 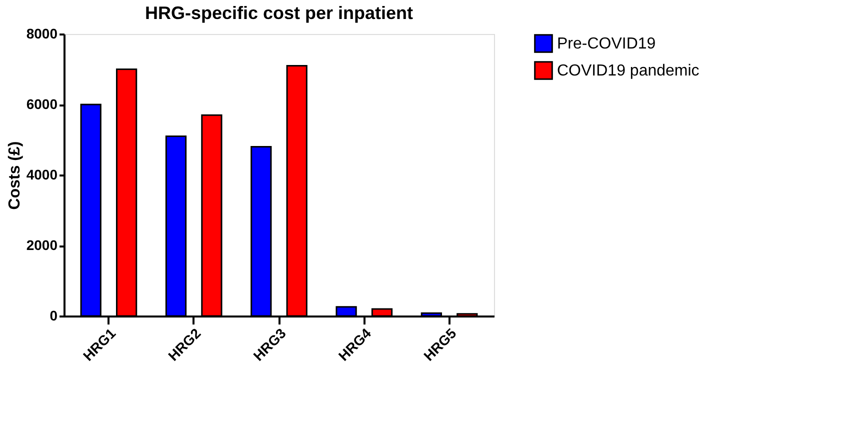 I want to click on y-tick-label: 8000, so click(x=42, y=34).